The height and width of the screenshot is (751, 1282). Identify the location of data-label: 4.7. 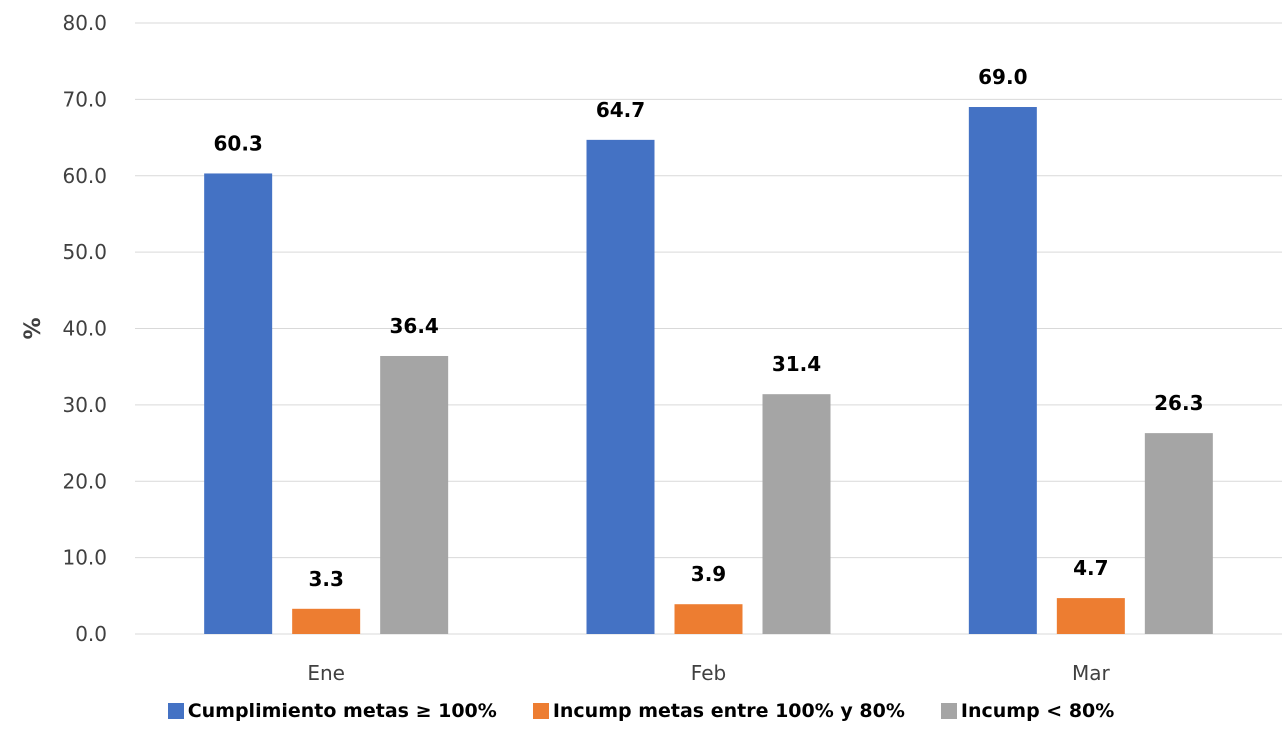
(1090, 568).